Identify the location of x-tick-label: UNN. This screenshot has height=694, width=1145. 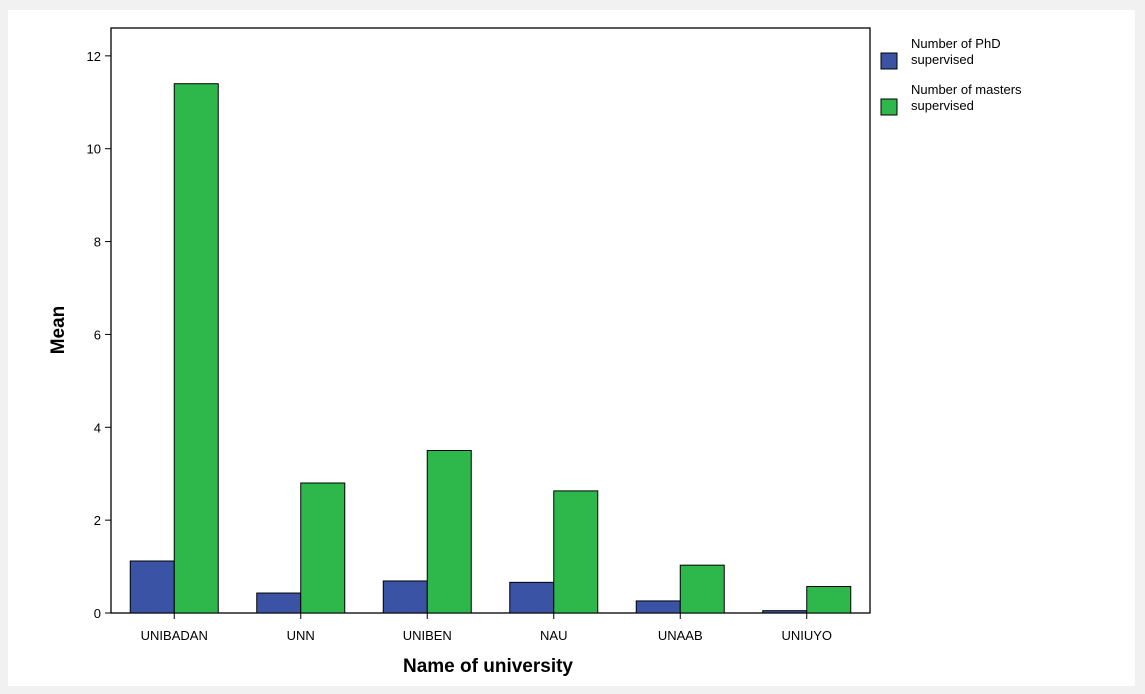
(301, 635).